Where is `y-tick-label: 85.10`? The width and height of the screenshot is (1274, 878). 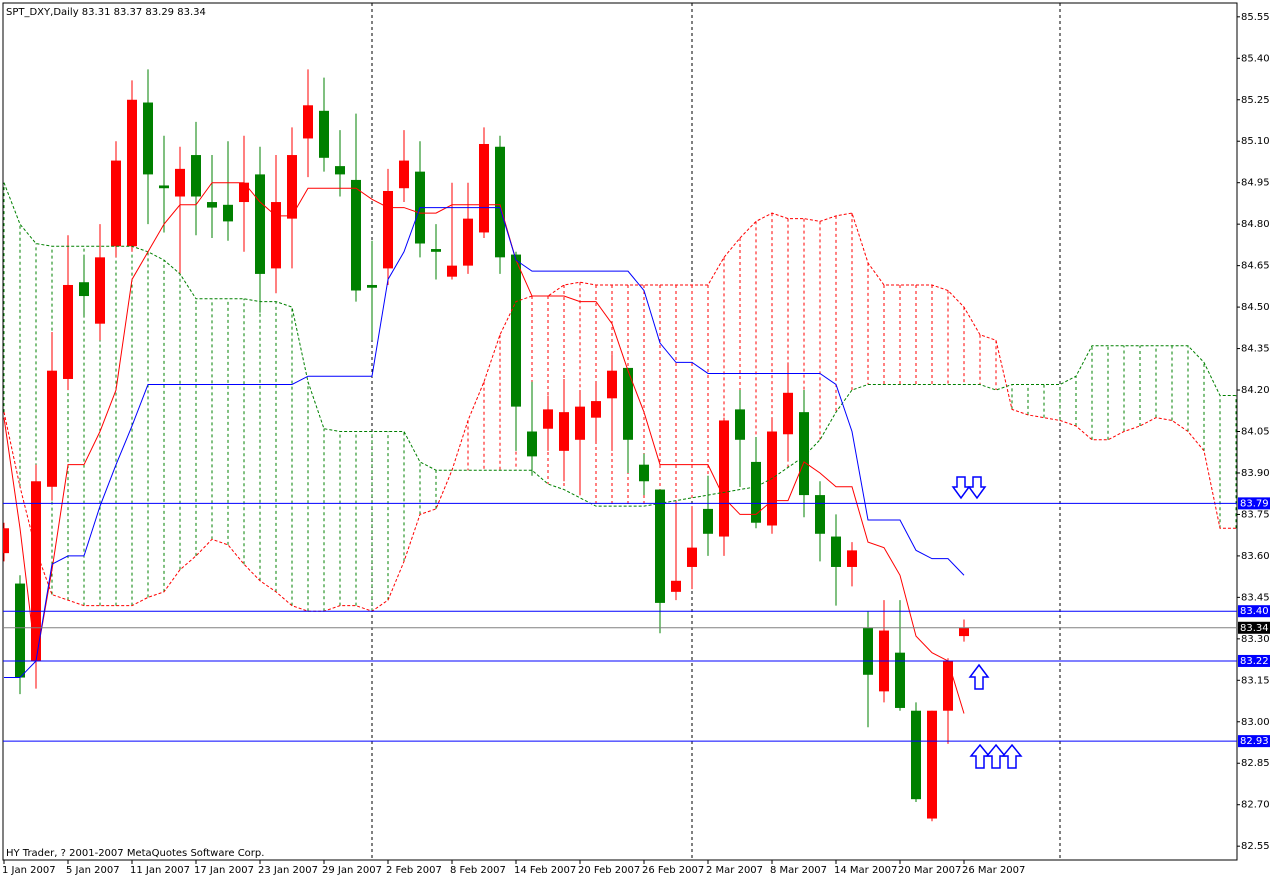 y-tick-label: 85.10 is located at coordinates (1255, 141).